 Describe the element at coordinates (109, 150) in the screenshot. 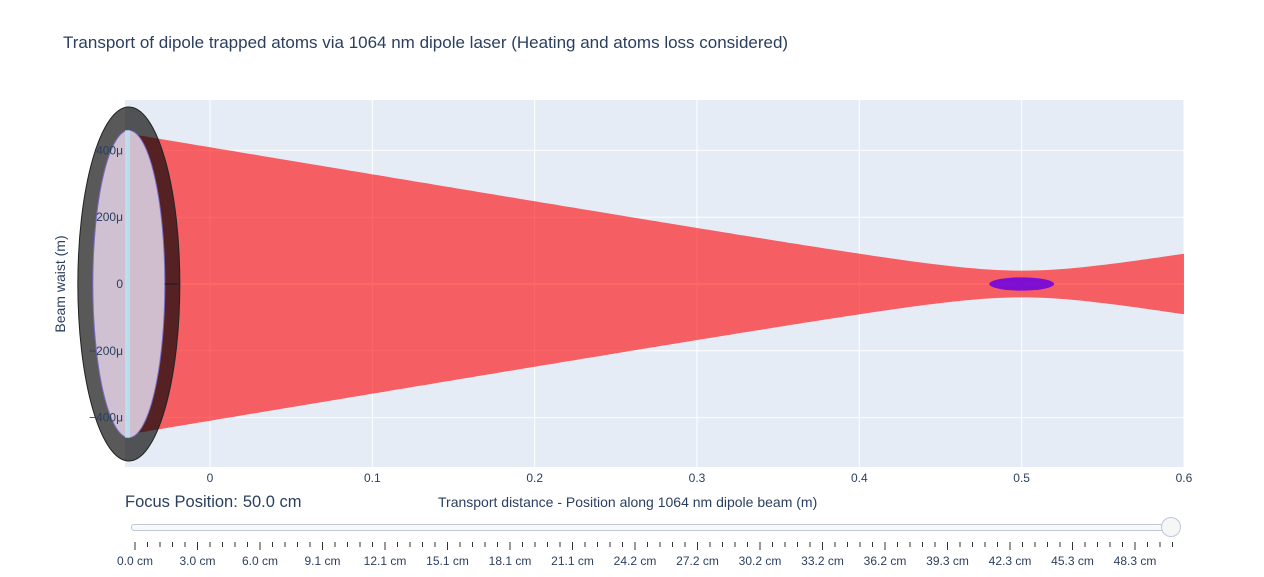

I see `y-tick-label: 400μ` at that location.